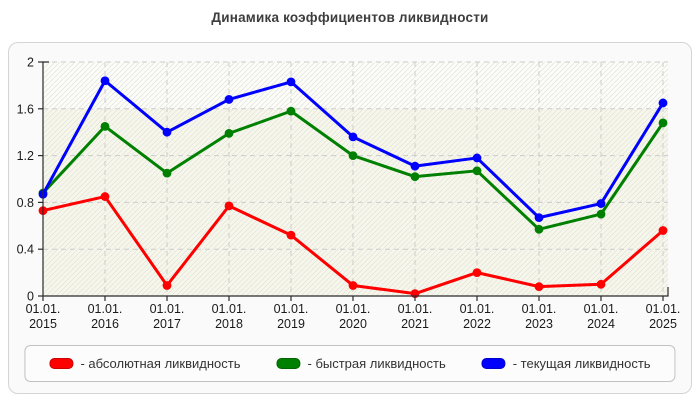  Describe the element at coordinates (25, 180) in the screenshot. I see `y-axis-labels: 0 0.4 0.8 1.2 1.6 2` at that location.